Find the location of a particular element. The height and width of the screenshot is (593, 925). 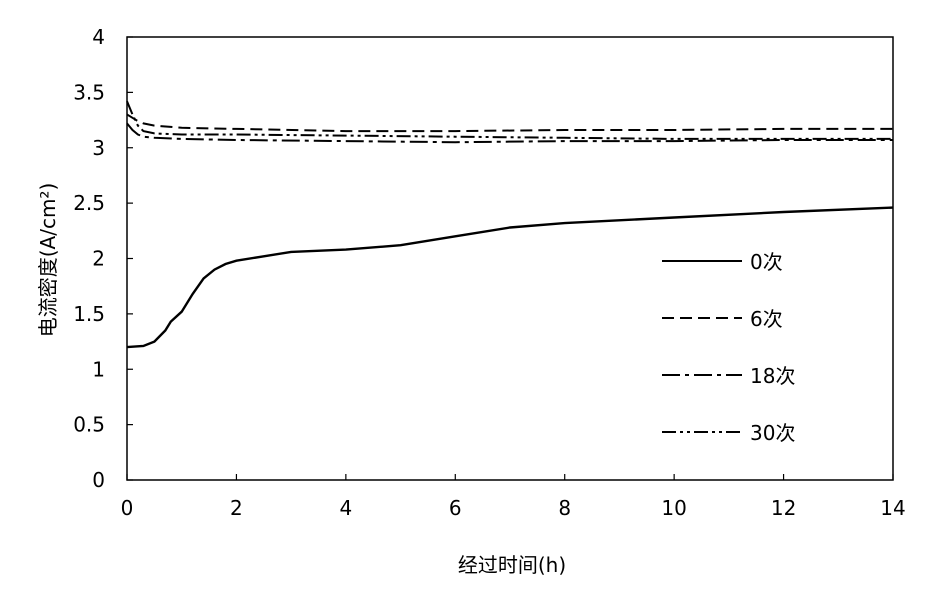

y-tick-label: 2.5 is located at coordinates (89, 203).